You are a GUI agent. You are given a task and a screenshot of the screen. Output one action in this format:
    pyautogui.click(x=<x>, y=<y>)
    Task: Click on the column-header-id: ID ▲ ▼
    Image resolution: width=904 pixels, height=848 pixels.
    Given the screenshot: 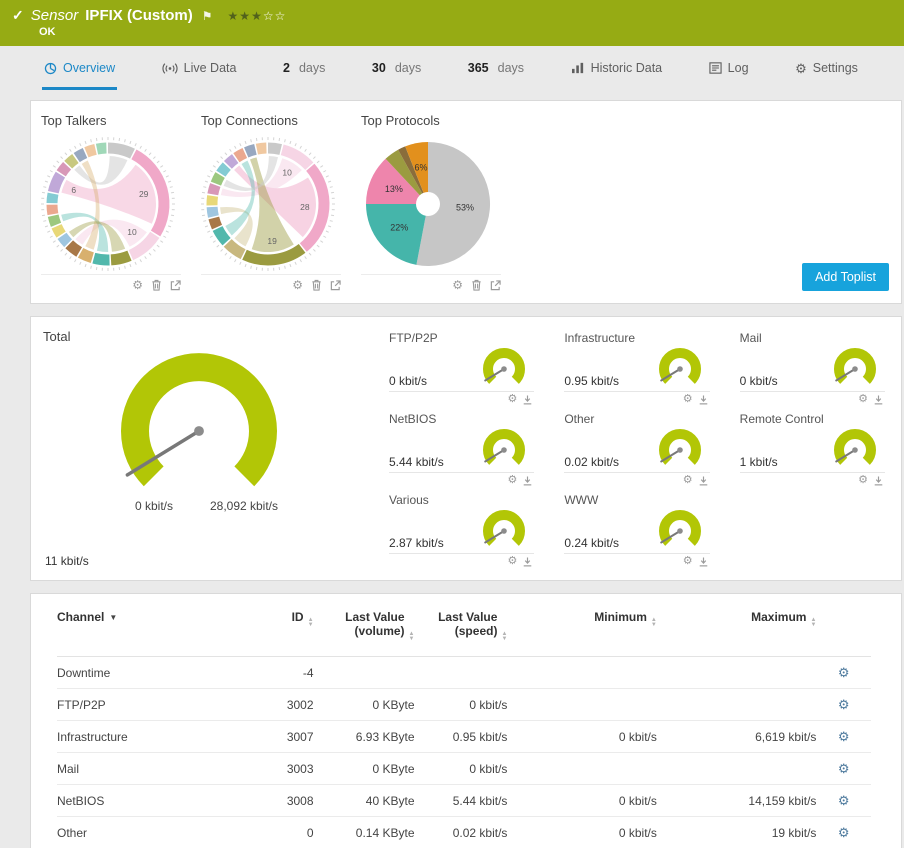 What is the action you would take?
    pyautogui.click(x=275, y=633)
    